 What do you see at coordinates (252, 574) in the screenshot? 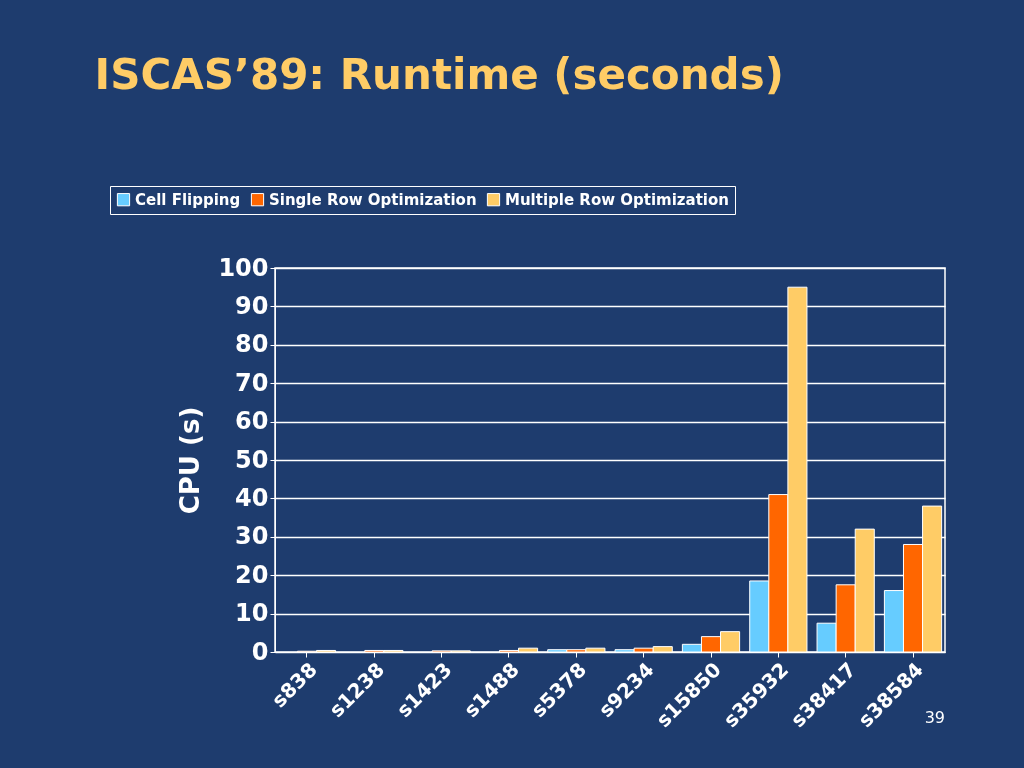
I see `y-tick-label: 20` at bounding box center [252, 574].